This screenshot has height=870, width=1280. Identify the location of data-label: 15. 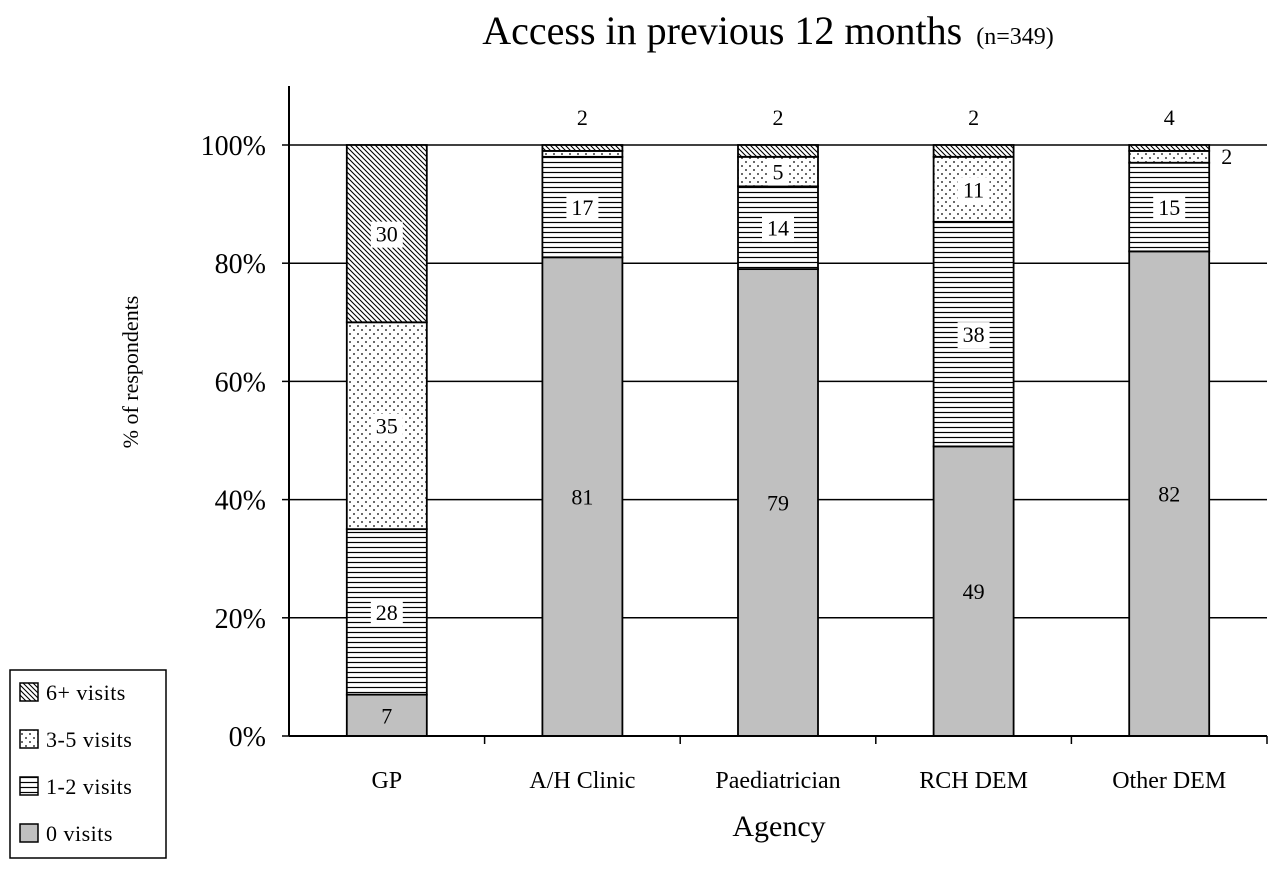
(1169, 207).